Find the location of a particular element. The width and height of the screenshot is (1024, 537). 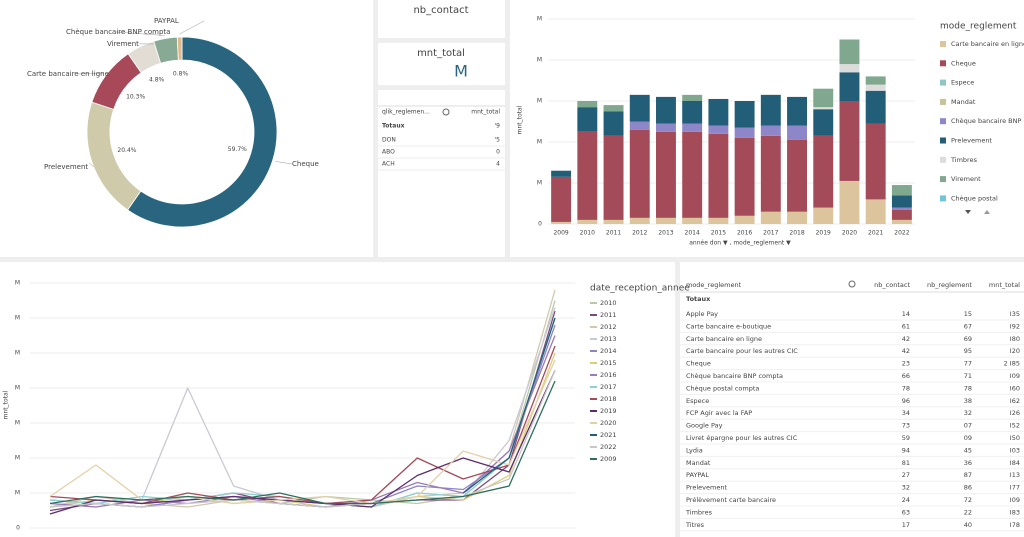

legend-label: 2009 is located at coordinates (608, 459).